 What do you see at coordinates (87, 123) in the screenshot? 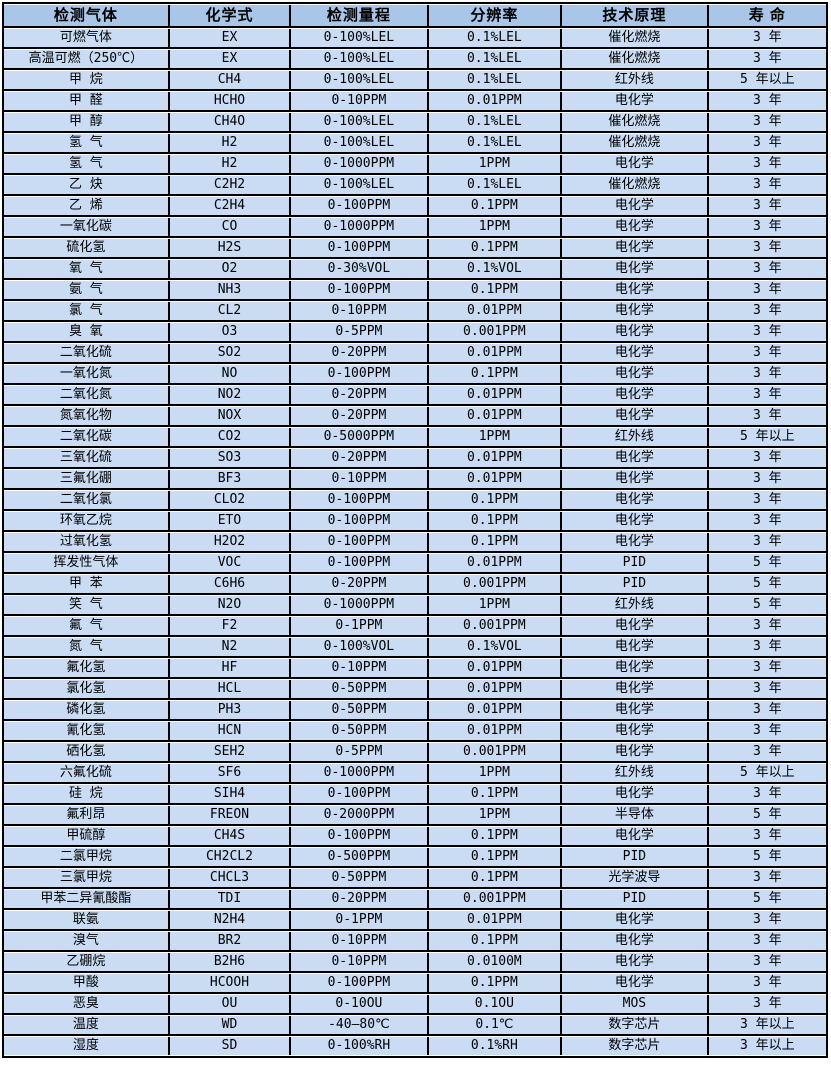
I see `cell-gas-name: 甲 醇` at bounding box center [87, 123].